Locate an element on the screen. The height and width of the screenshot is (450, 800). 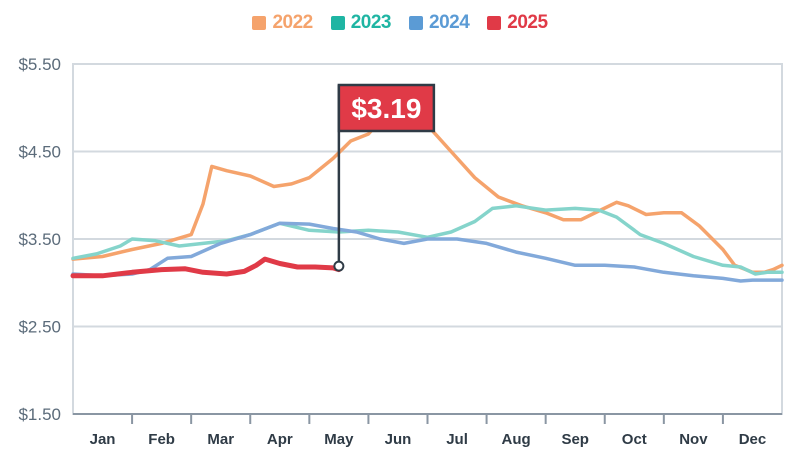
callout-marker is located at coordinates (339, 266).